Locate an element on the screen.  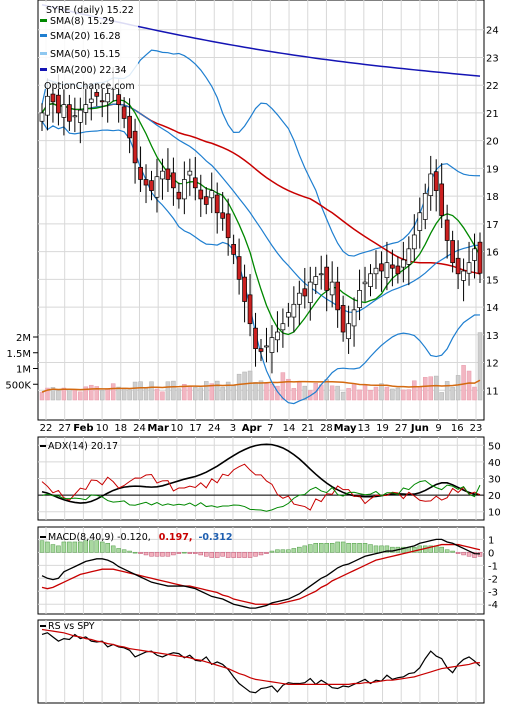
x-tick-label: 22 is located at coordinates (46, 428).